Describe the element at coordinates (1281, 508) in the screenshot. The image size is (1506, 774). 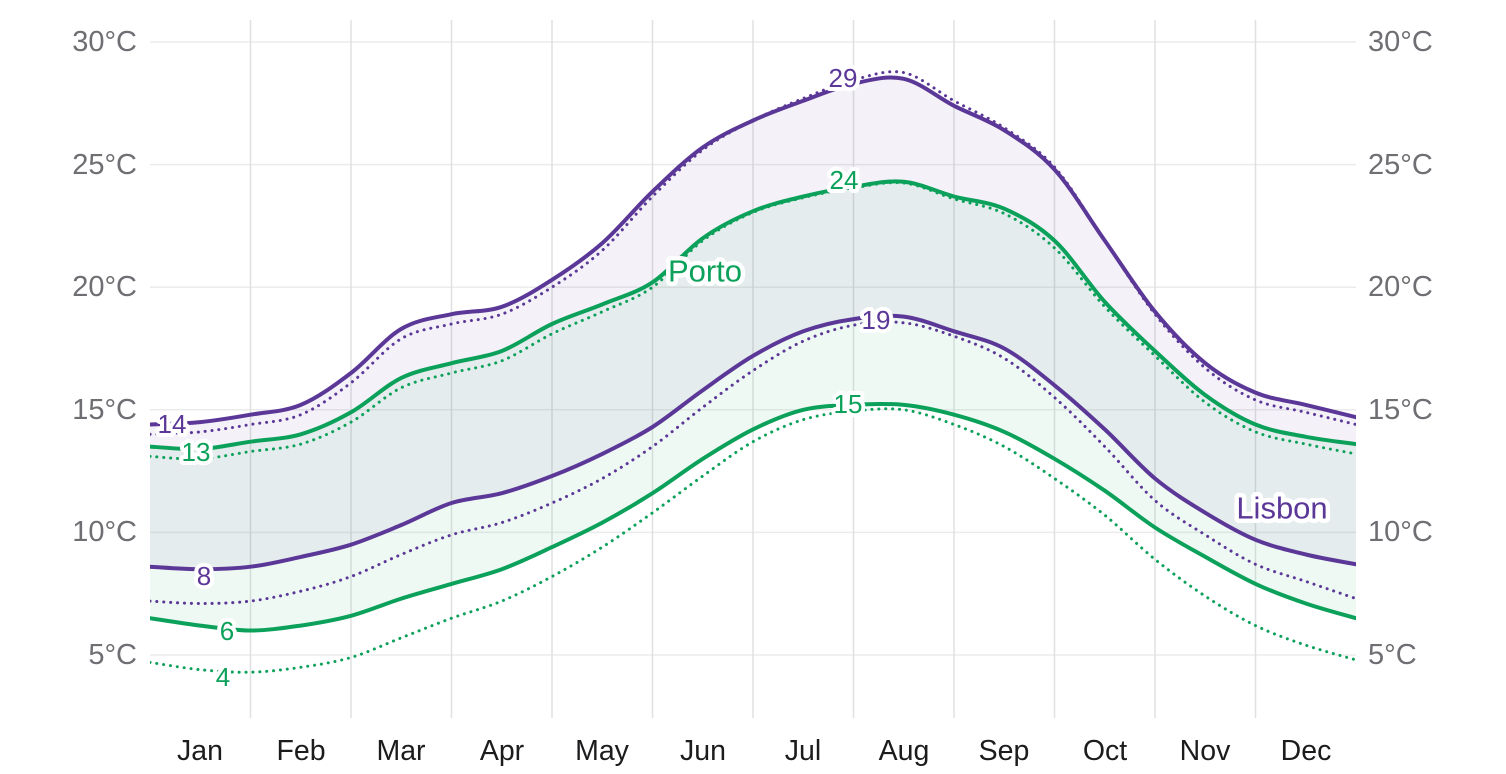
I see `city-label-lisbon: Lisbon` at that location.